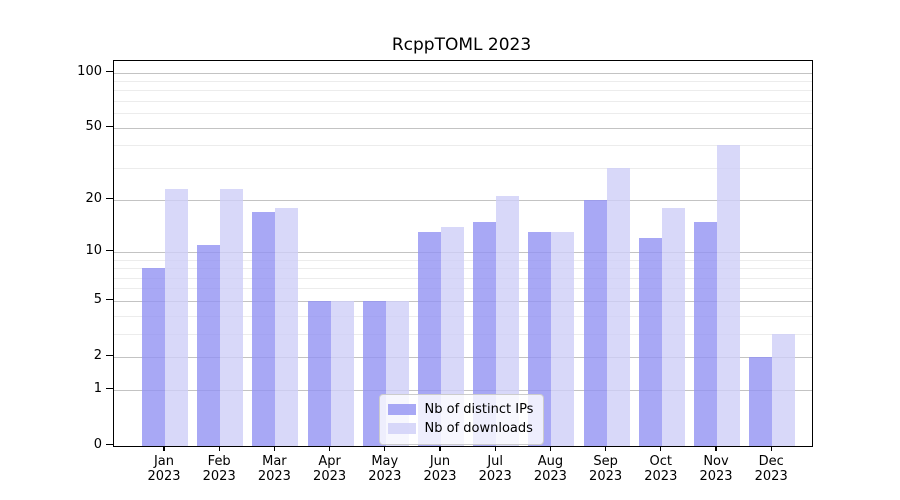 The width and height of the screenshot is (900, 500). What do you see at coordinates (728, 295) in the screenshot?
I see `bar-downloads-nov` at bounding box center [728, 295].